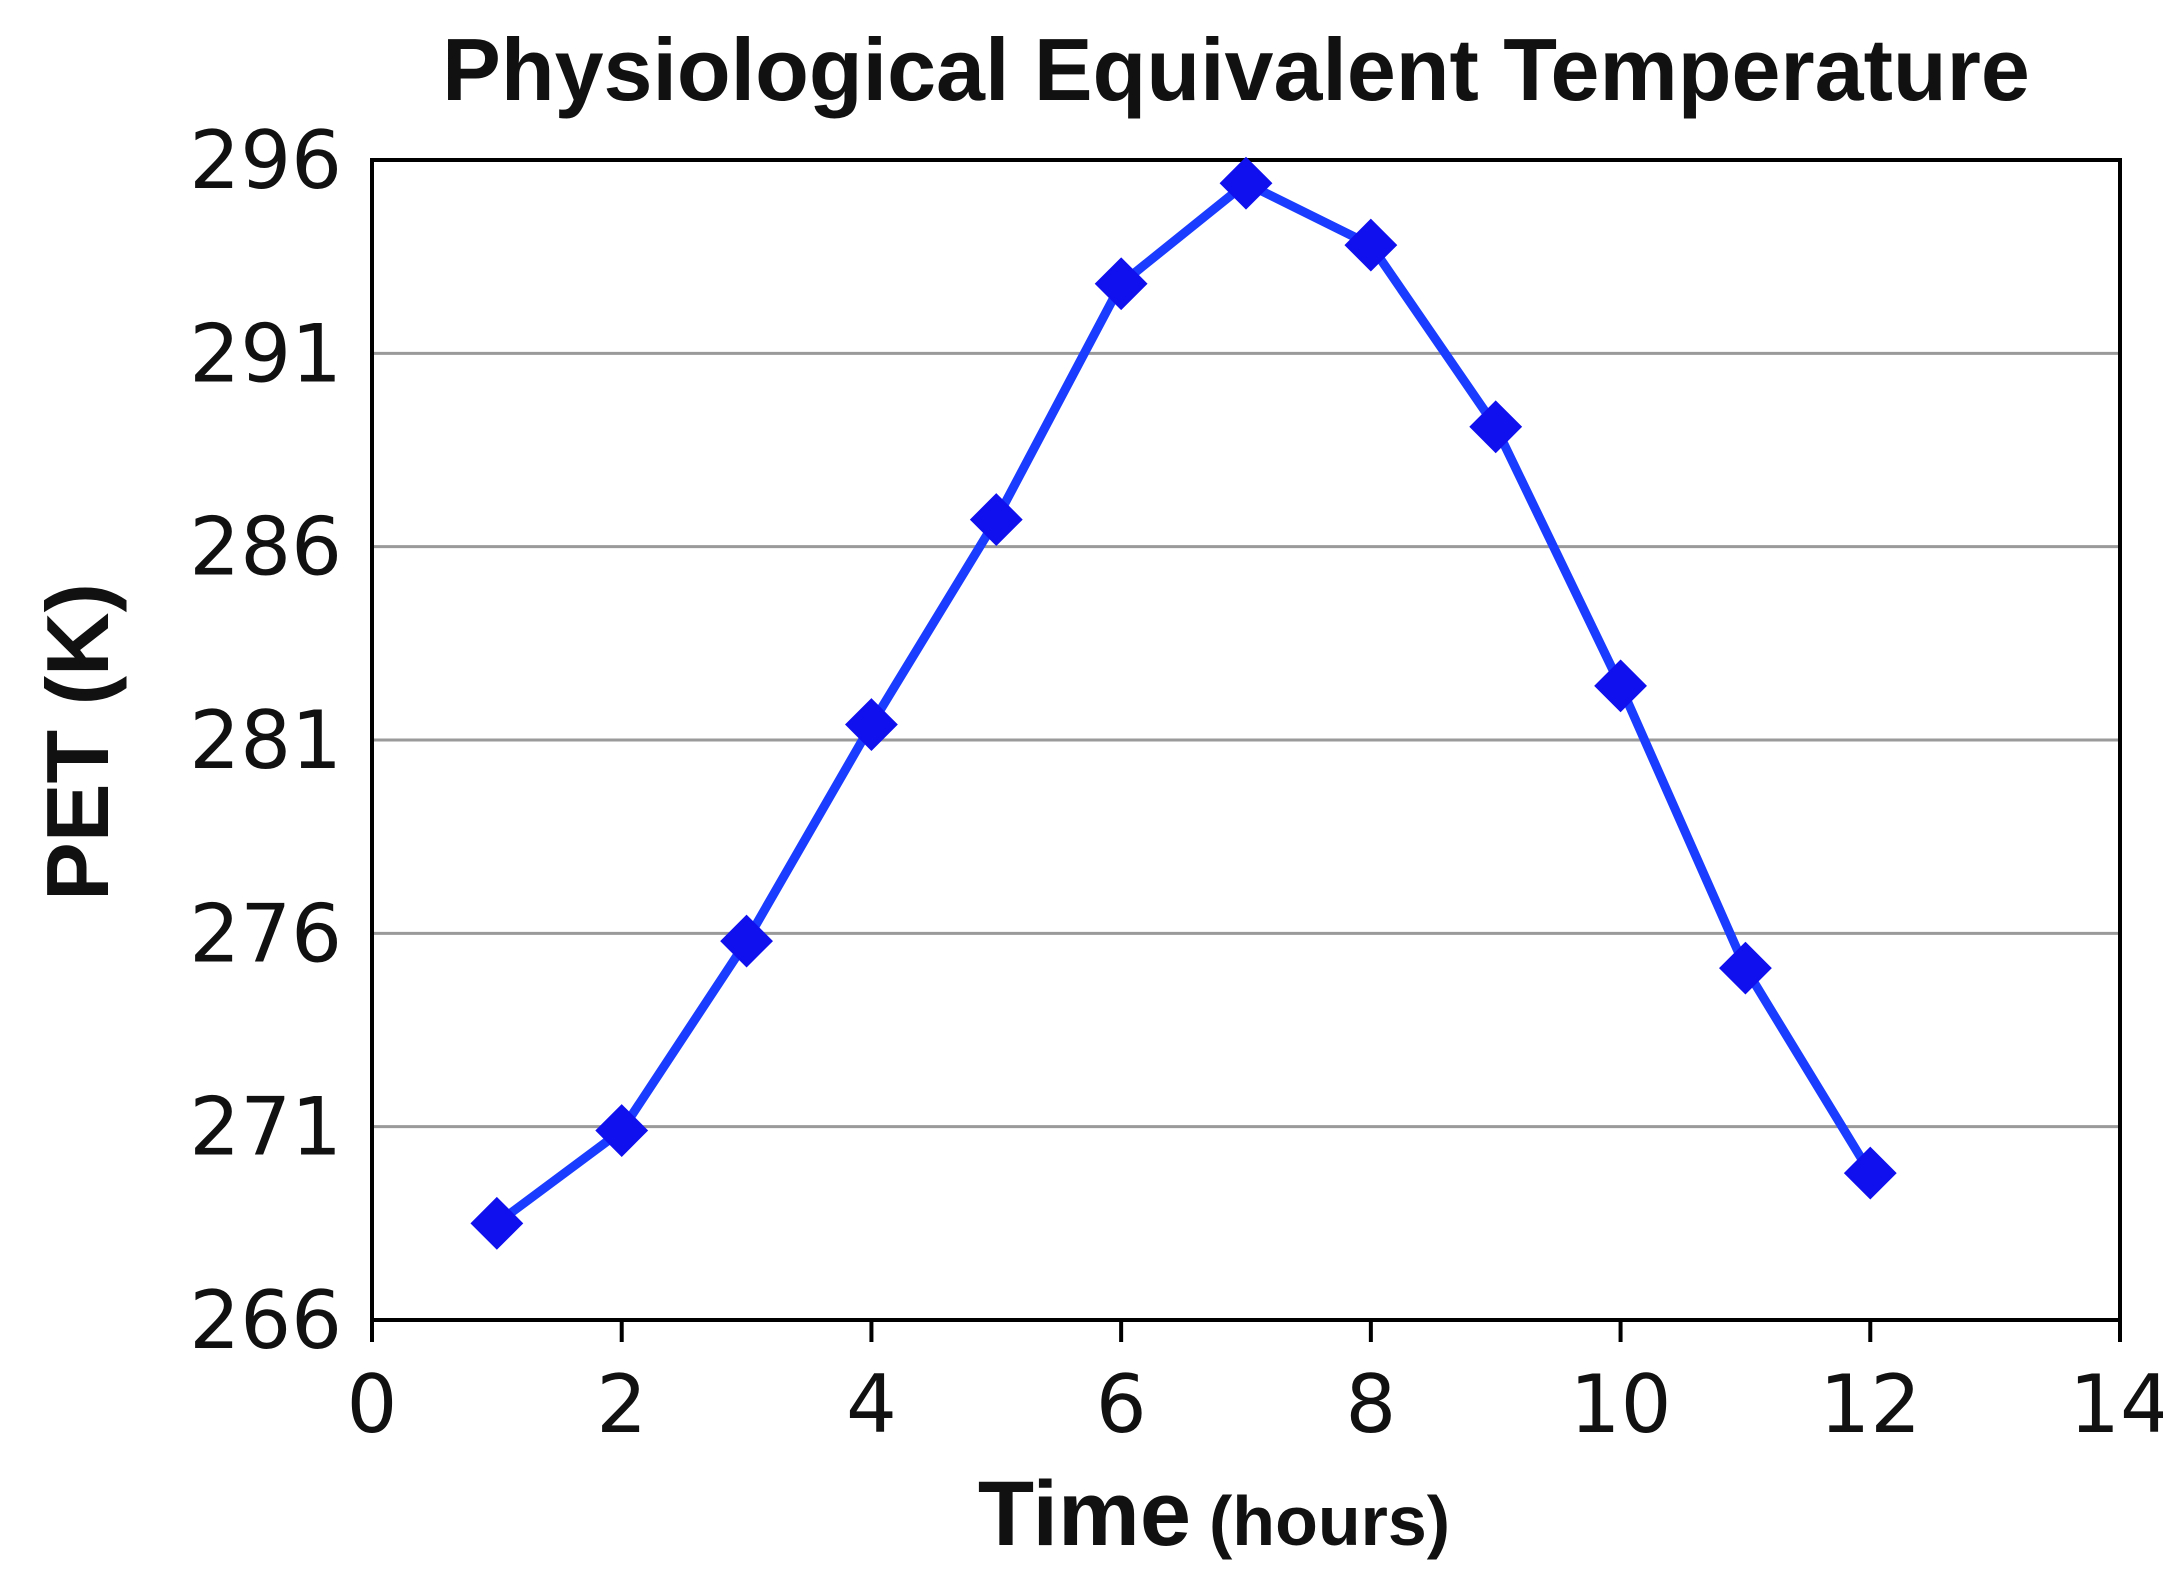  What do you see at coordinates (372, 1404) in the screenshot?
I see `x-tick-label-0: 0` at bounding box center [372, 1404].